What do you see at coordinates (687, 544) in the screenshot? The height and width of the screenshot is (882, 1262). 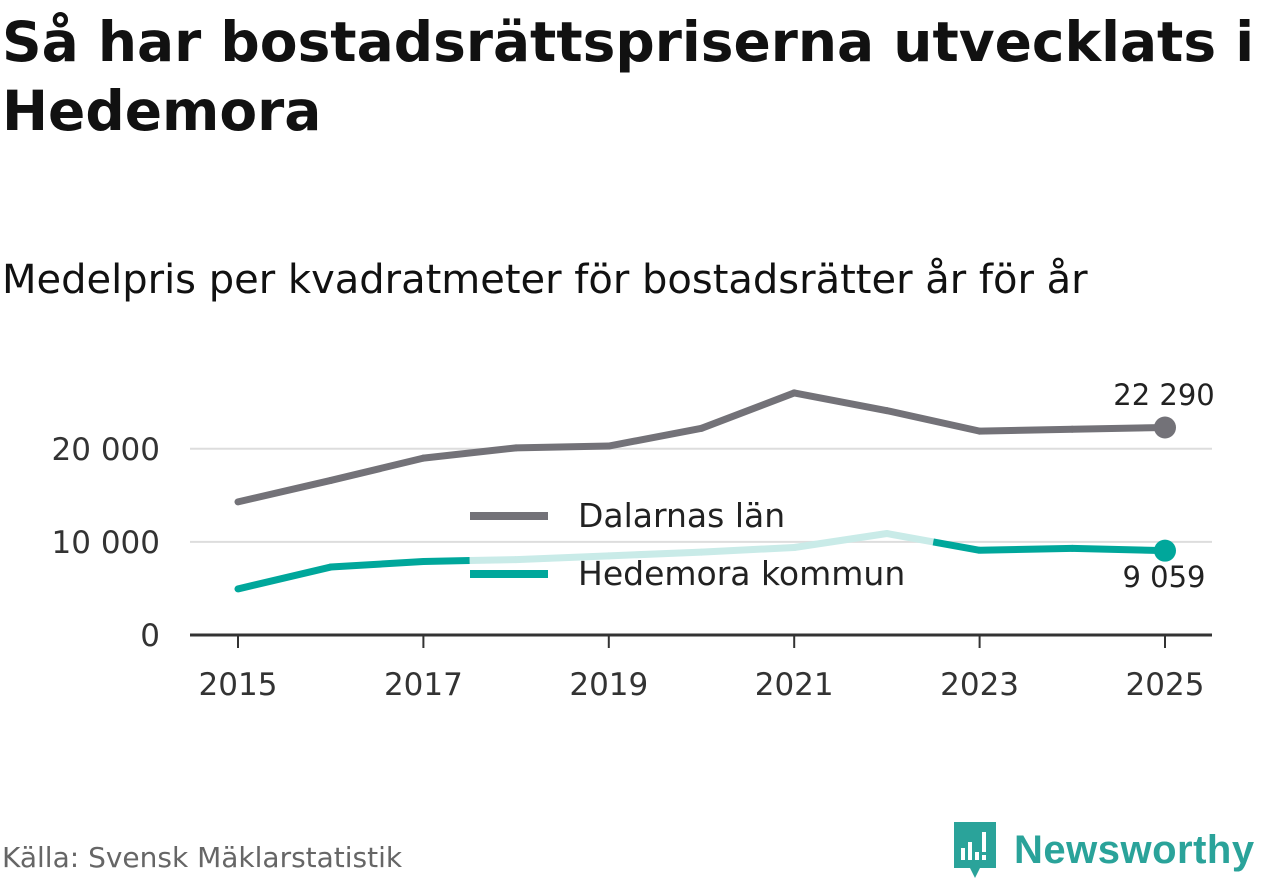 I see `legend: Dalarnas län Hedemora kommun` at bounding box center [687, 544].